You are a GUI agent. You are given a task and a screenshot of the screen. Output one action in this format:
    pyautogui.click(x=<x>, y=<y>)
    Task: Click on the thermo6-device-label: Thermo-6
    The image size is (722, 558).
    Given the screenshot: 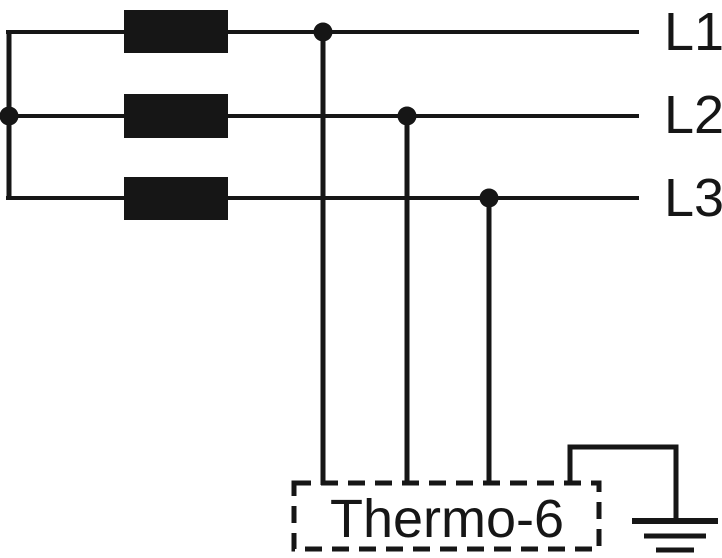 What is the action you would take?
    pyautogui.click(x=447, y=519)
    